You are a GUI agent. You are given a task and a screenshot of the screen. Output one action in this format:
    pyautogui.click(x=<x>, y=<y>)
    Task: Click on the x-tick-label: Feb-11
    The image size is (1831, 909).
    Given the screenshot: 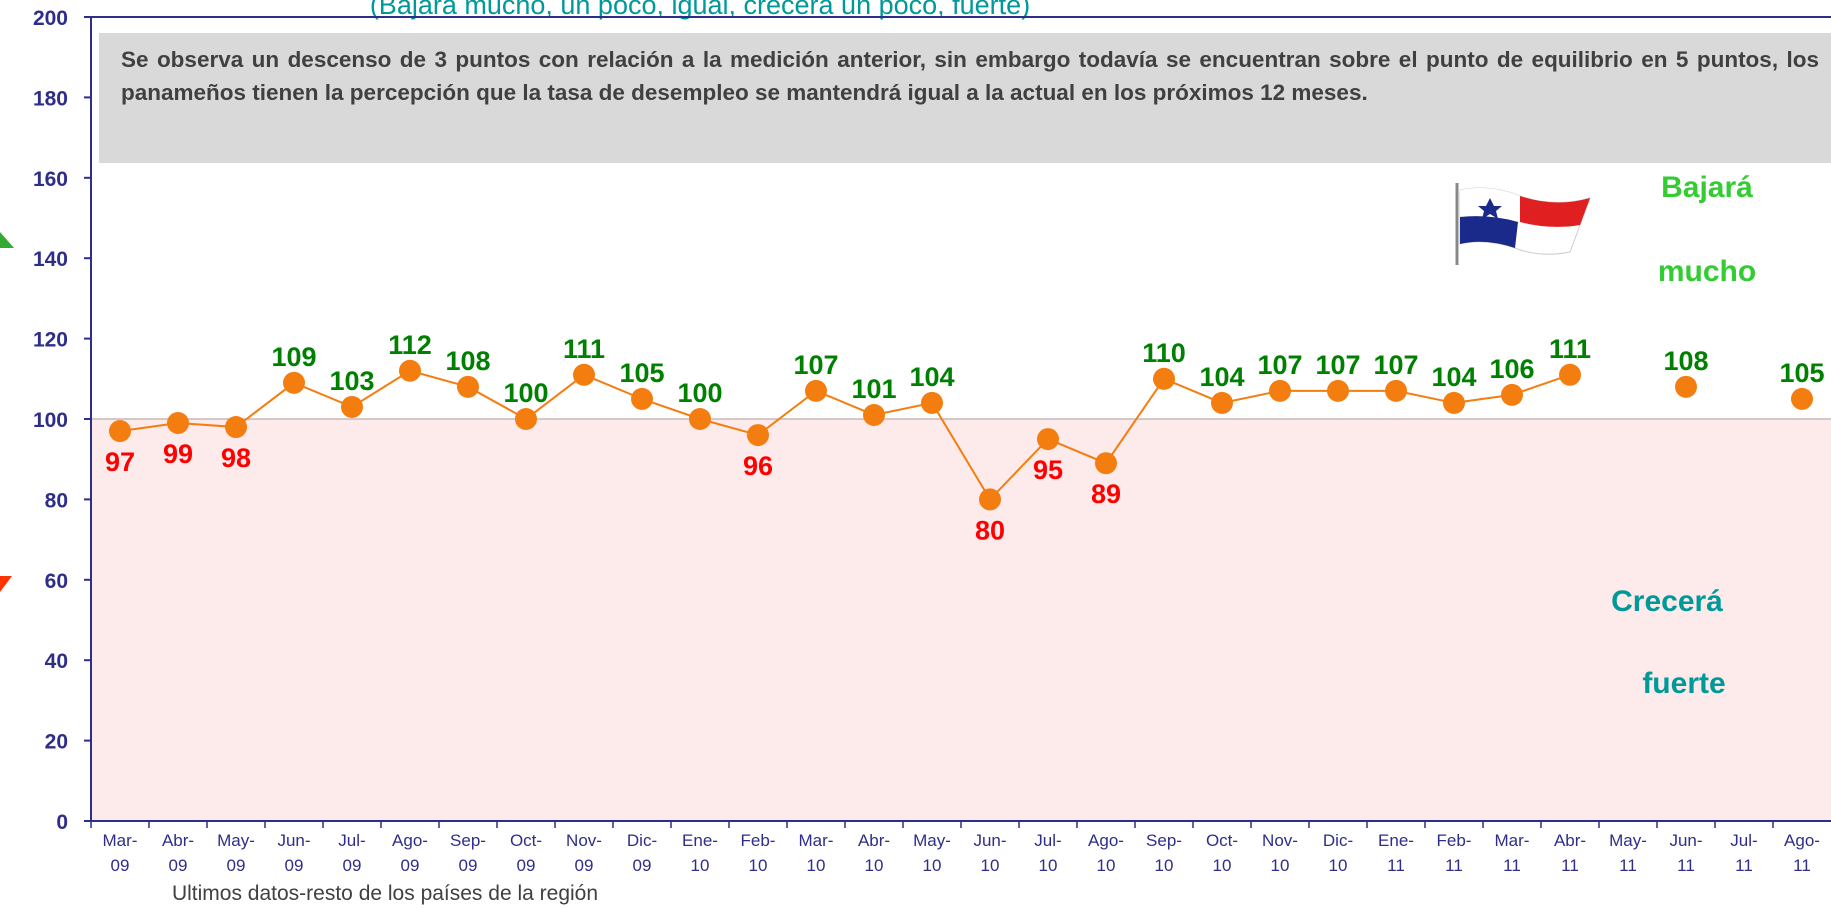 What is the action you would take?
    pyautogui.click(x=1454, y=853)
    